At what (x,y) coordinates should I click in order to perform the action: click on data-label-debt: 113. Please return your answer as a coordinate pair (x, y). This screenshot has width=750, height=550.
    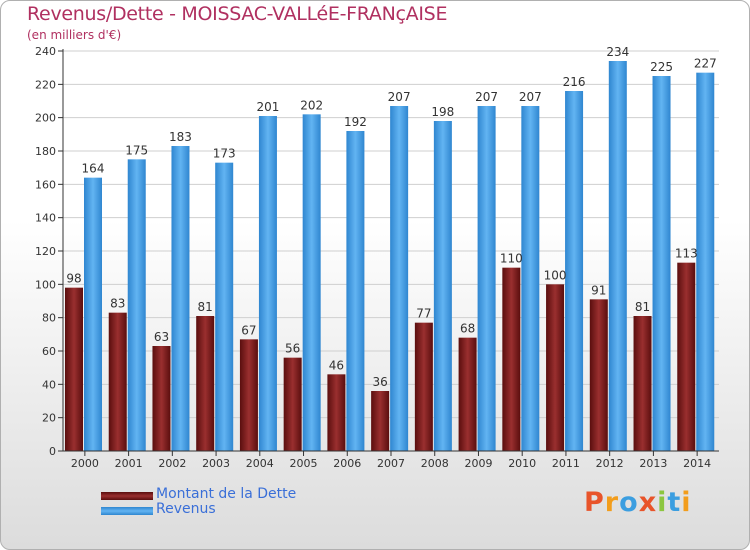
    Looking at the image, I should click on (686, 254).